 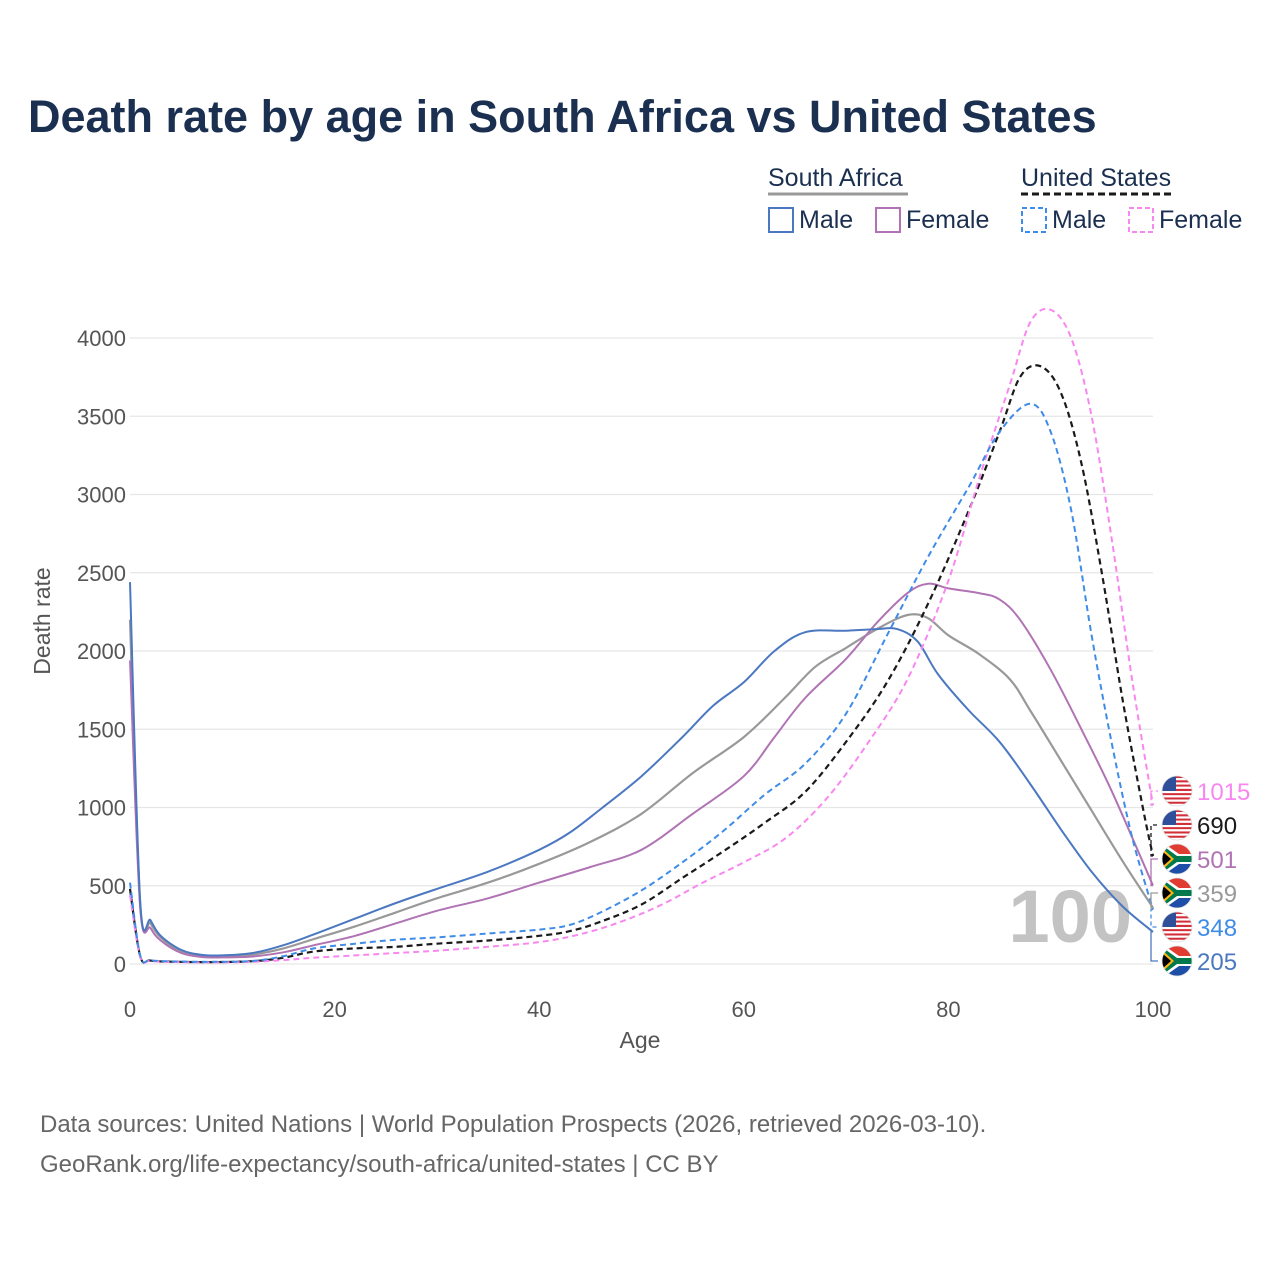 I want to click on end-labels: 1015 690 501 359 348 205, so click(x=1200, y=876).